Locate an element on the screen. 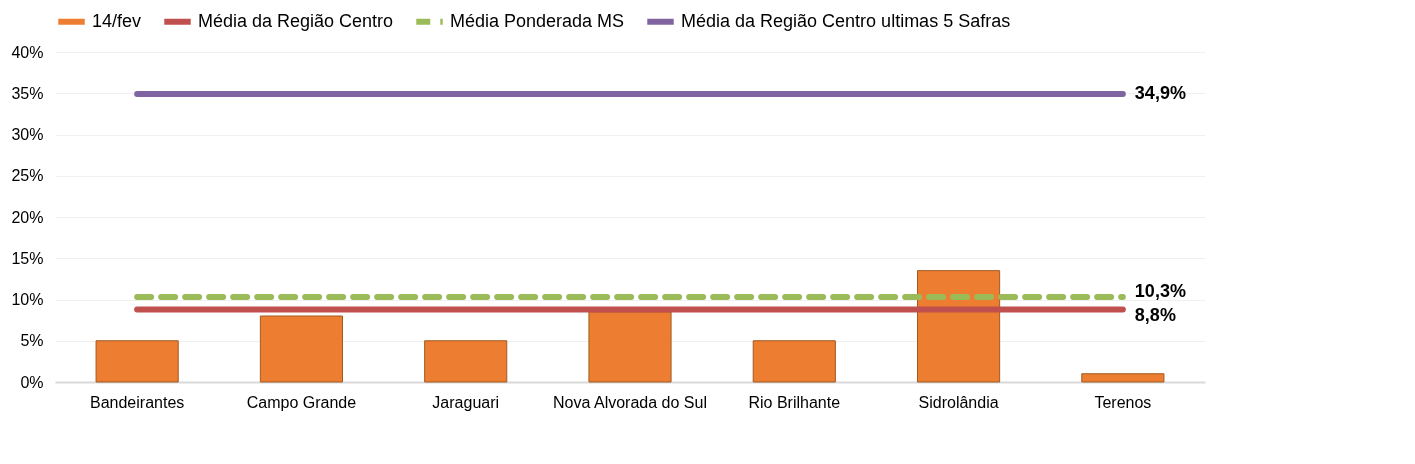 The image size is (1415, 464). legend-label: Média da Região Centro ultimas 5 Safras is located at coordinates (846, 20).